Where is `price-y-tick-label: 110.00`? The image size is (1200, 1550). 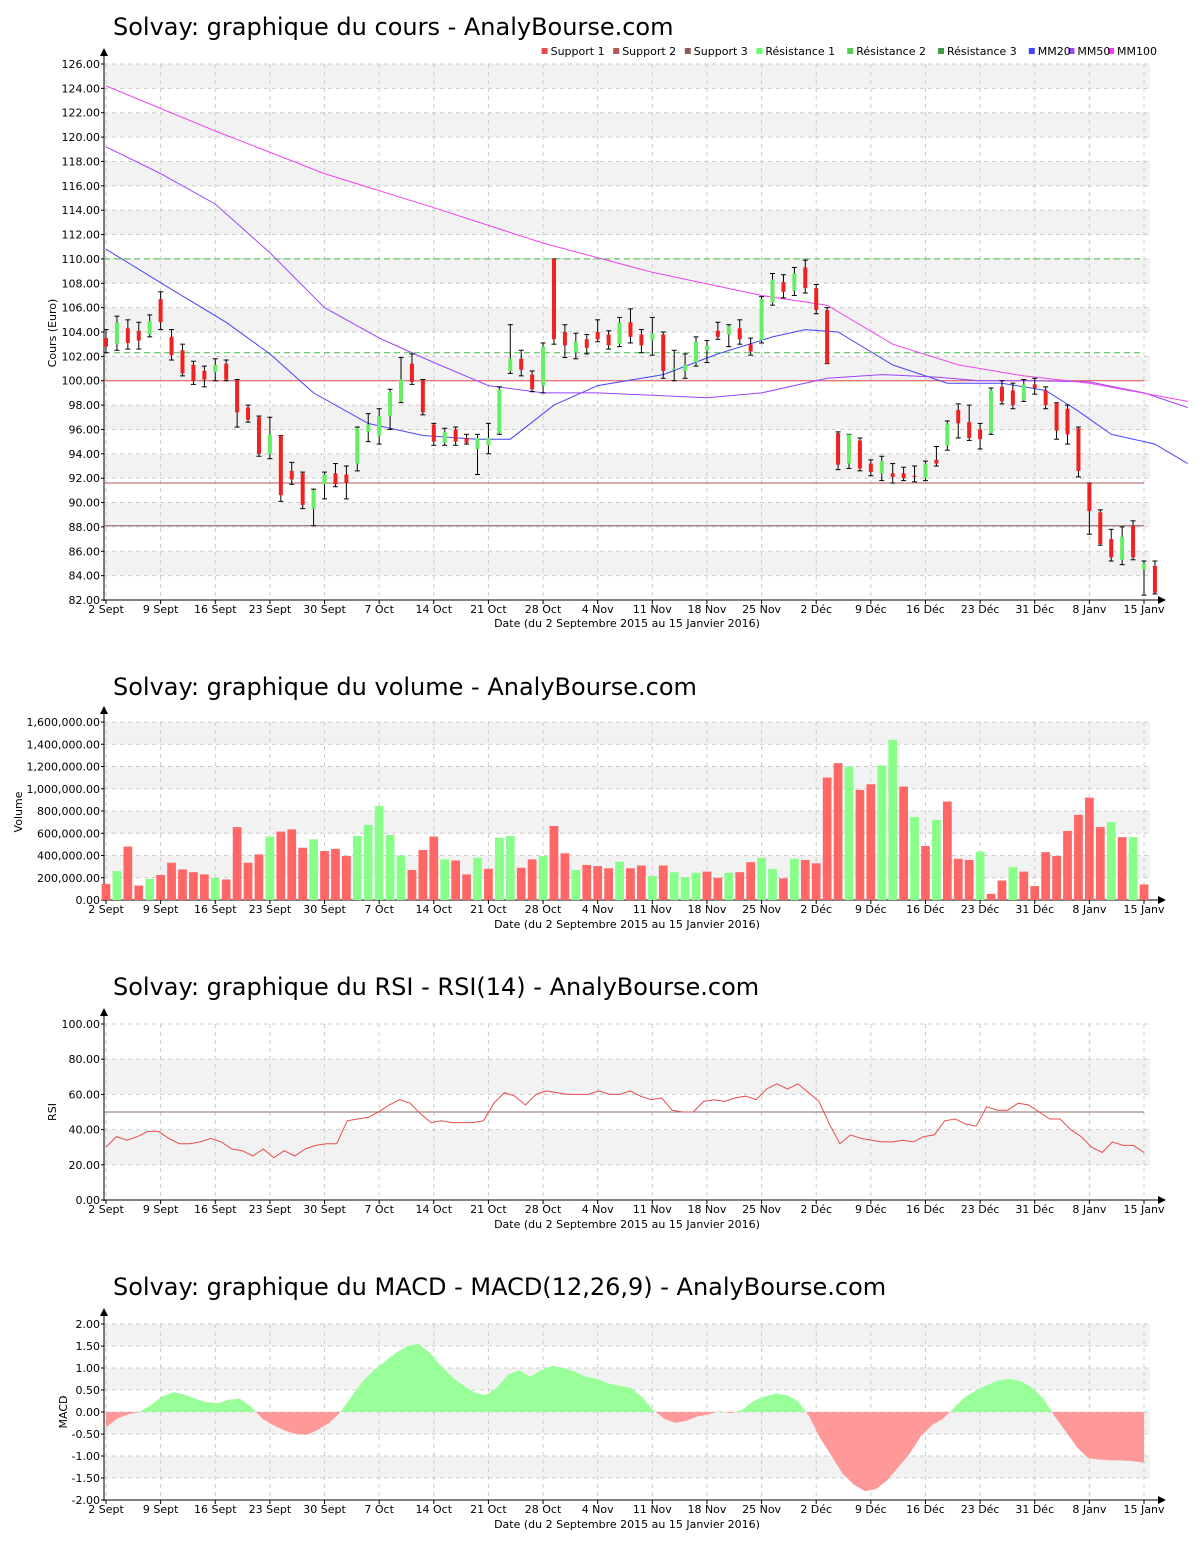 price-y-tick-label: 110.00 is located at coordinates (81, 259).